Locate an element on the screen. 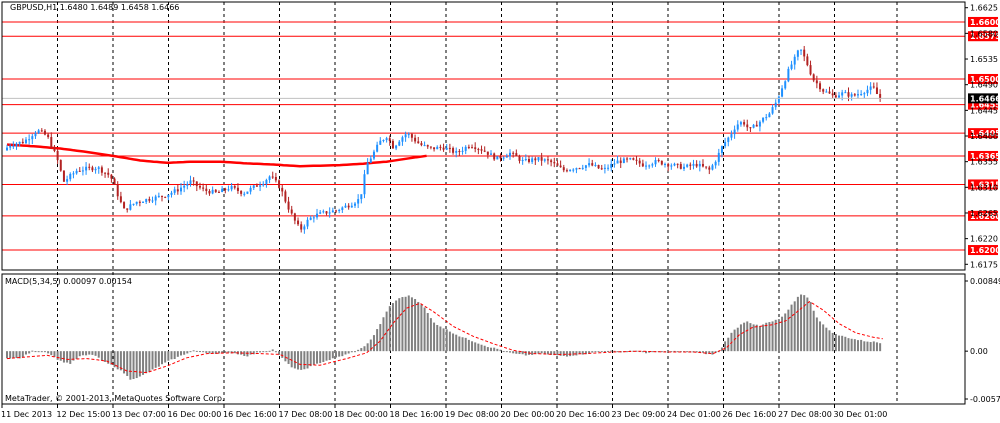 The width and height of the screenshot is (1000, 423). macd-tick-label: 0.00849 is located at coordinates (985, 281).